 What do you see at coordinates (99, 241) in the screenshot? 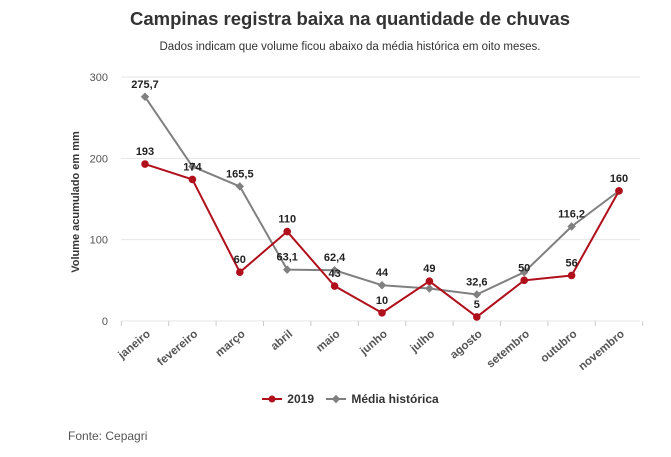
I see `y-tick-label: 100` at bounding box center [99, 241].